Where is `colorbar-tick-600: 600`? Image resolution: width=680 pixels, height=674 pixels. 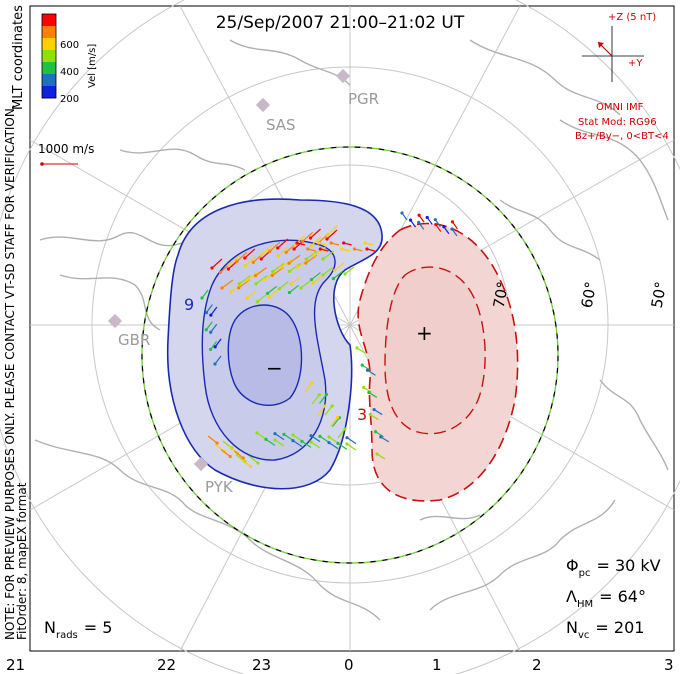 colorbar-tick-600: 600 is located at coordinates (69, 45).